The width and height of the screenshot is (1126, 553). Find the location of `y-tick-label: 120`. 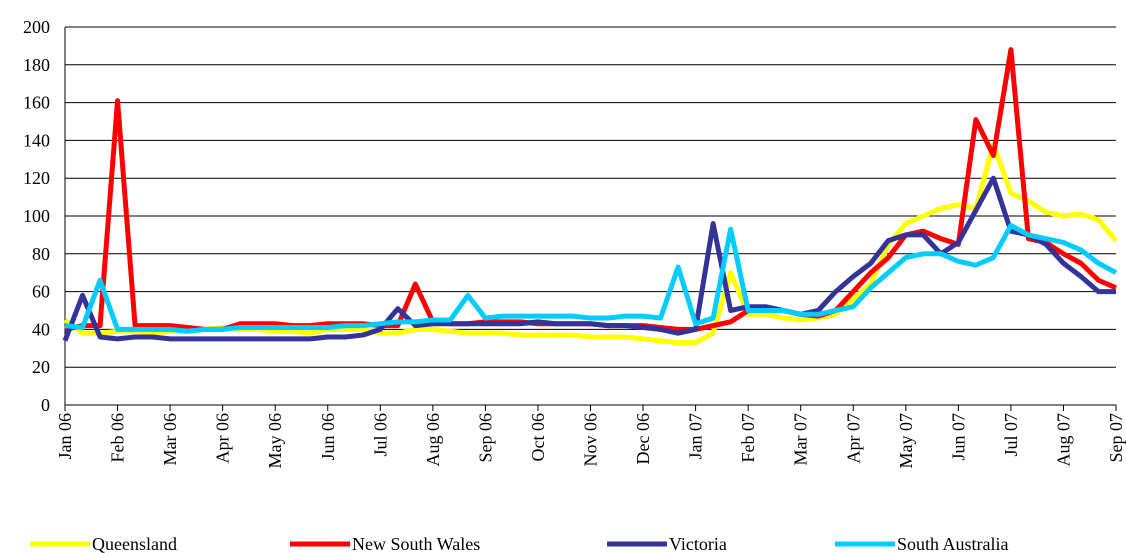

y-tick-label: 120 is located at coordinates (36, 178).